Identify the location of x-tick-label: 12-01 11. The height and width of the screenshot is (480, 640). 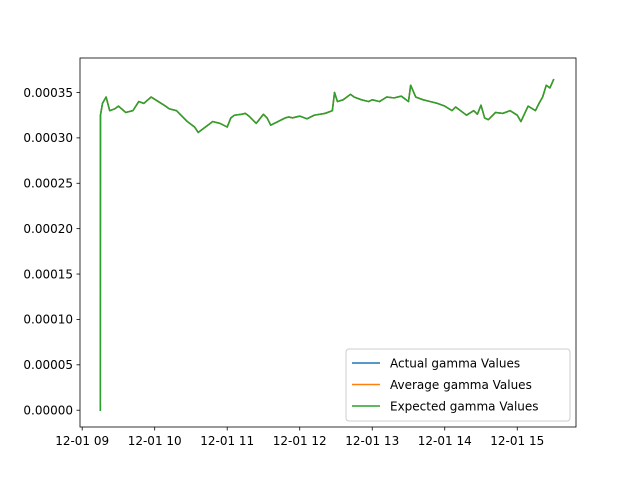
(227, 441).